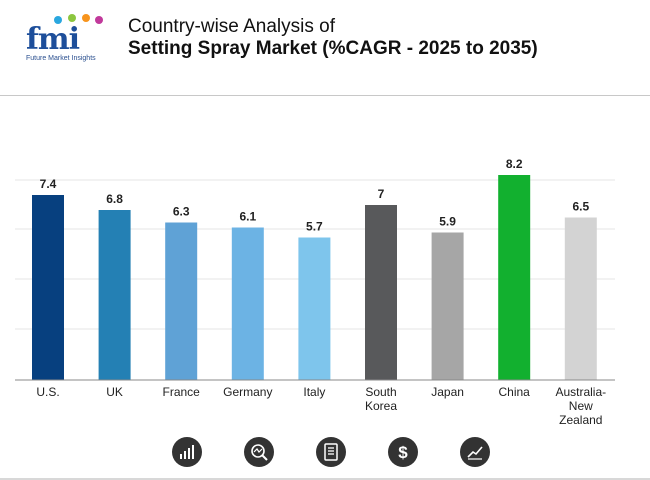  What do you see at coordinates (61, 58) in the screenshot?
I see `logo-subtitle: Future Market Insights` at bounding box center [61, 58].